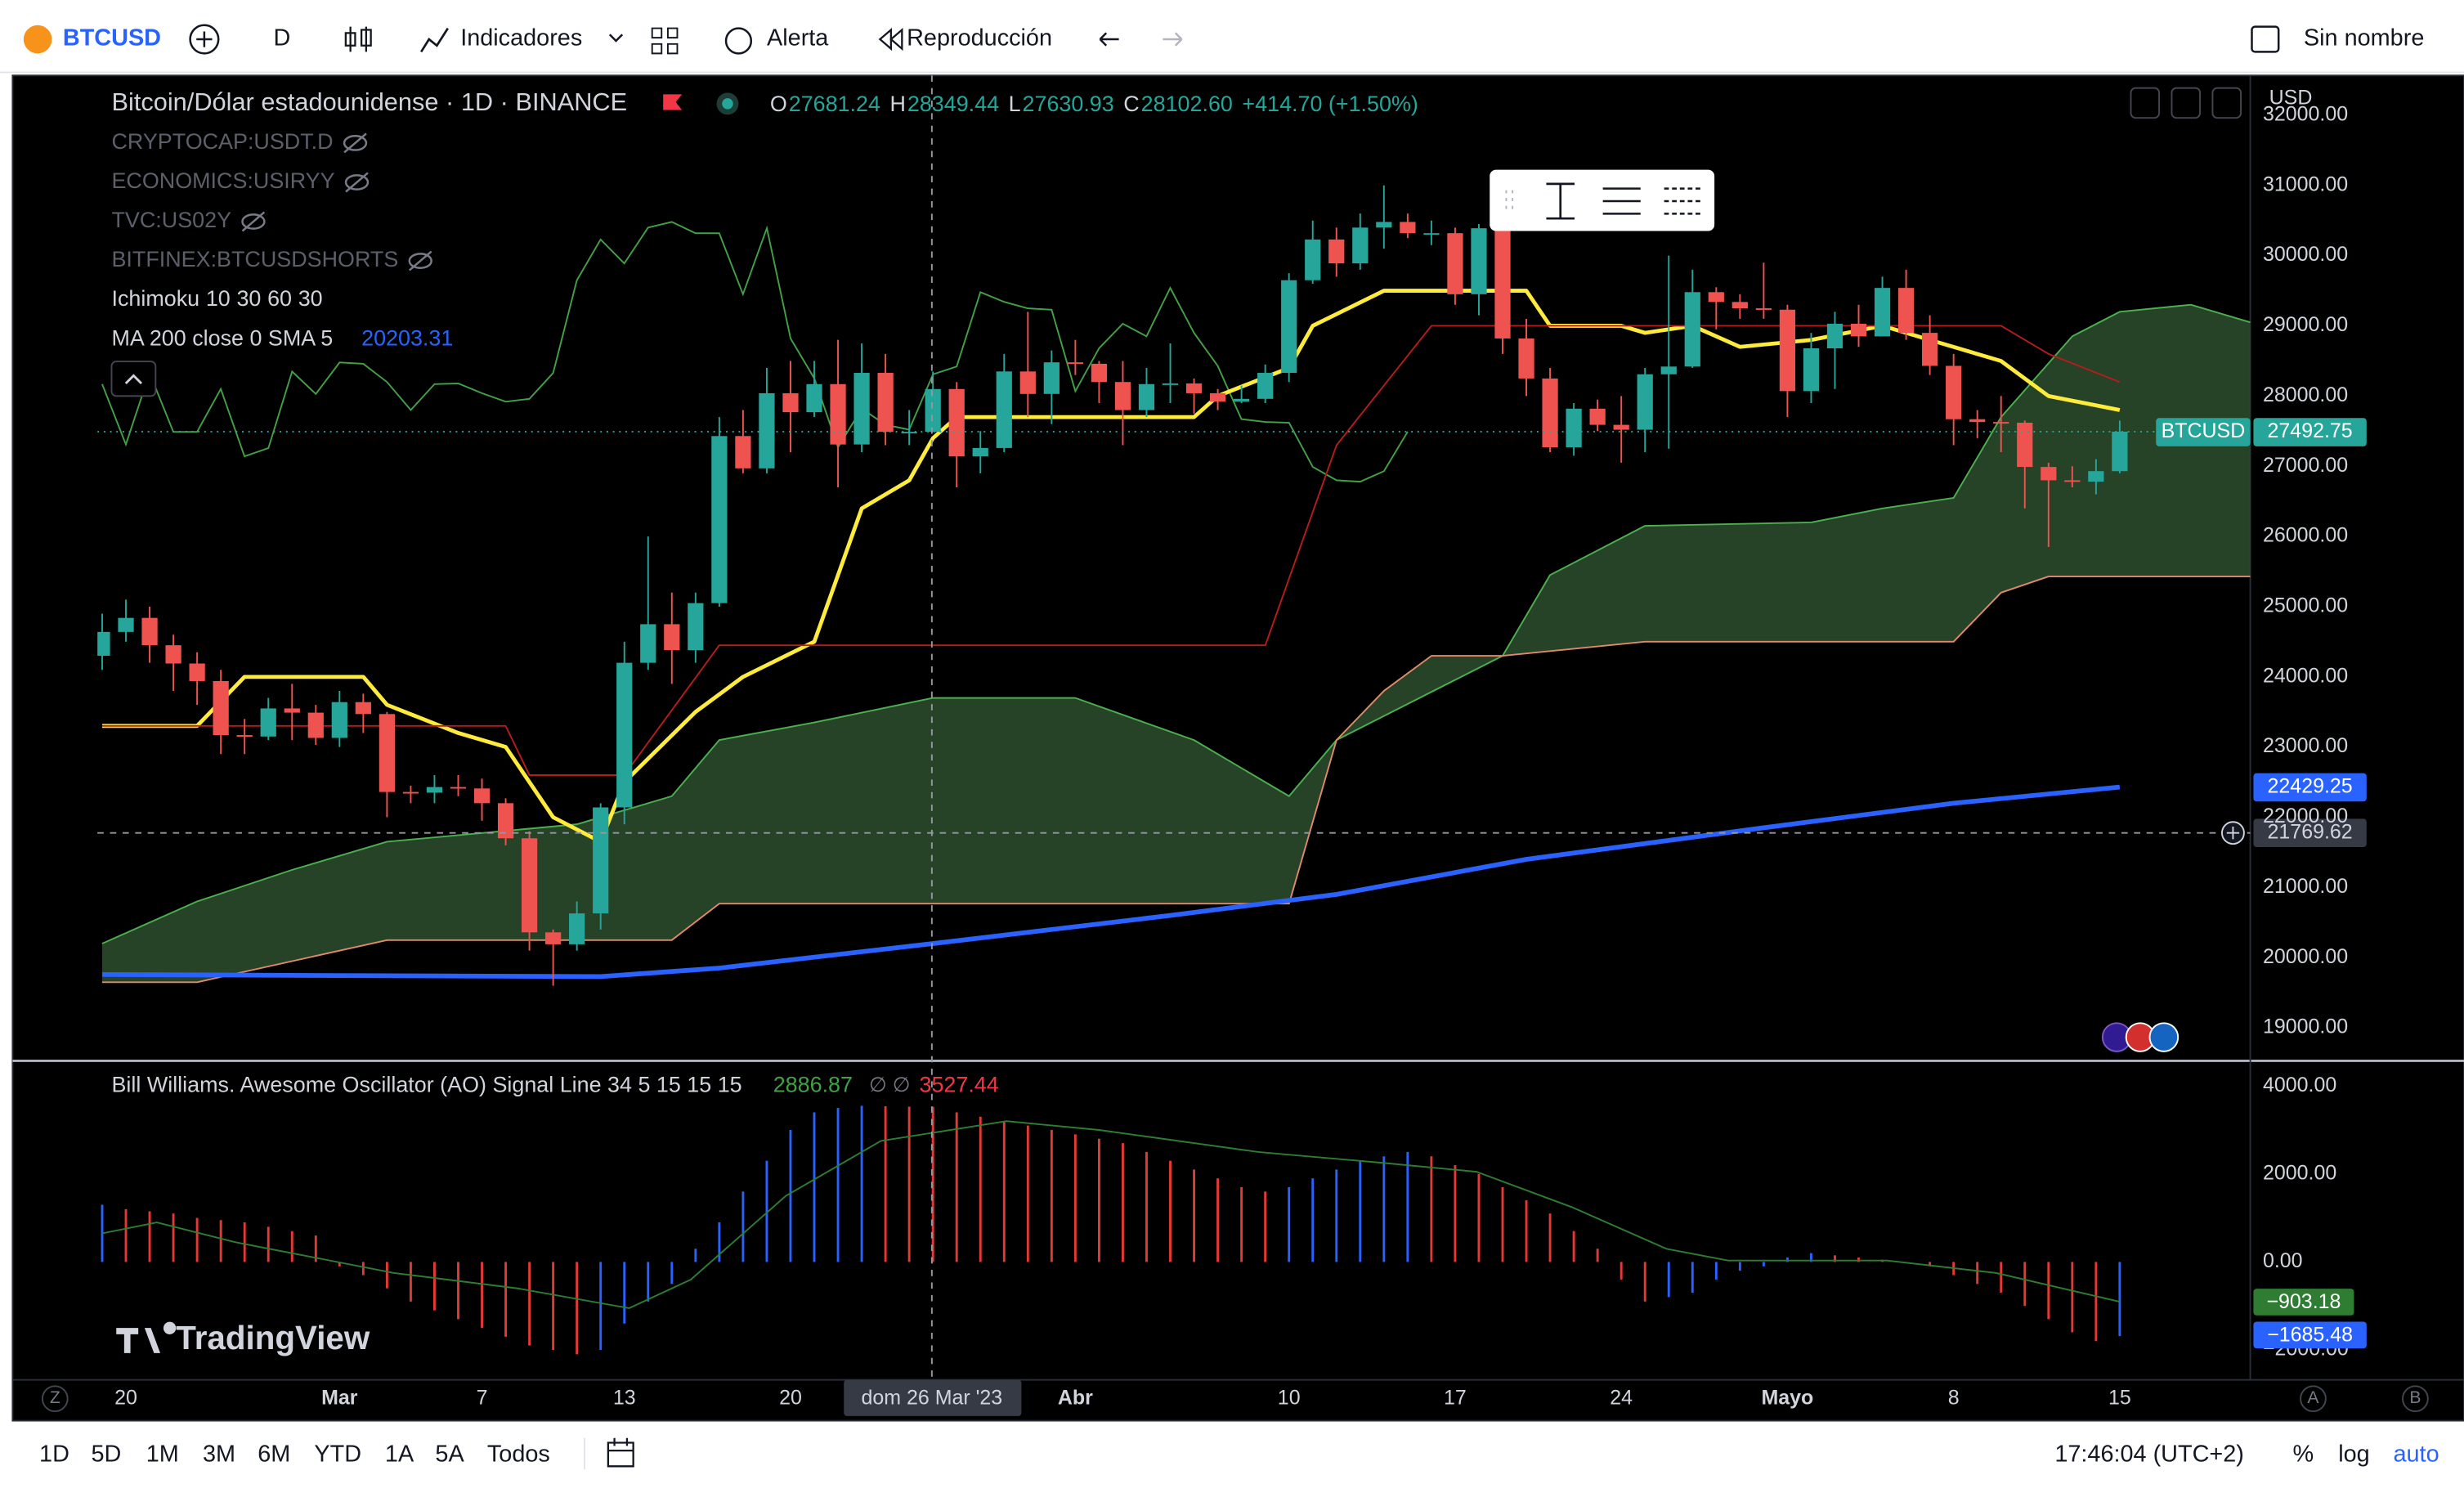 The height and width of the screenshot is (1493, 2464). I want to click on indicators-button: Indicadores, so click(521, 38).